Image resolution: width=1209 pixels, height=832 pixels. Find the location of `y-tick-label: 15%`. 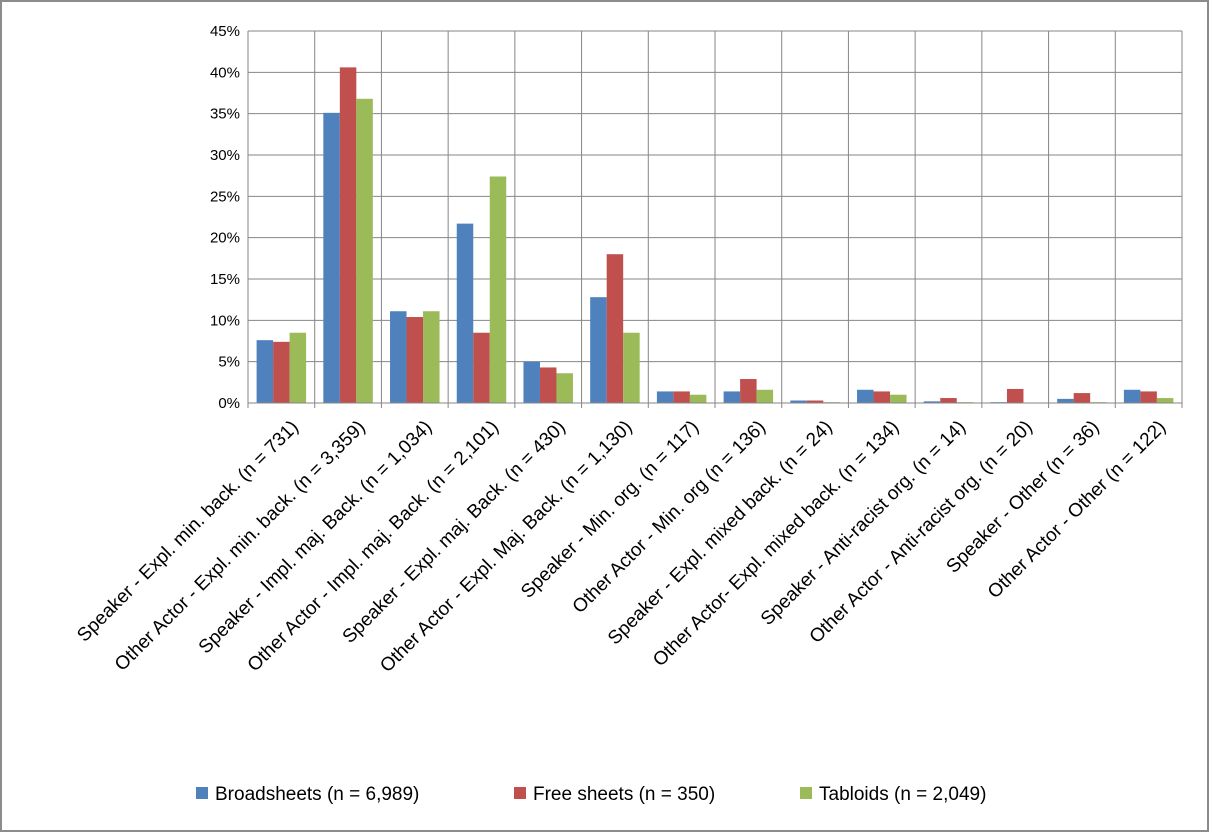

y-tick-label: 15% is located at coordinates (225, 279).